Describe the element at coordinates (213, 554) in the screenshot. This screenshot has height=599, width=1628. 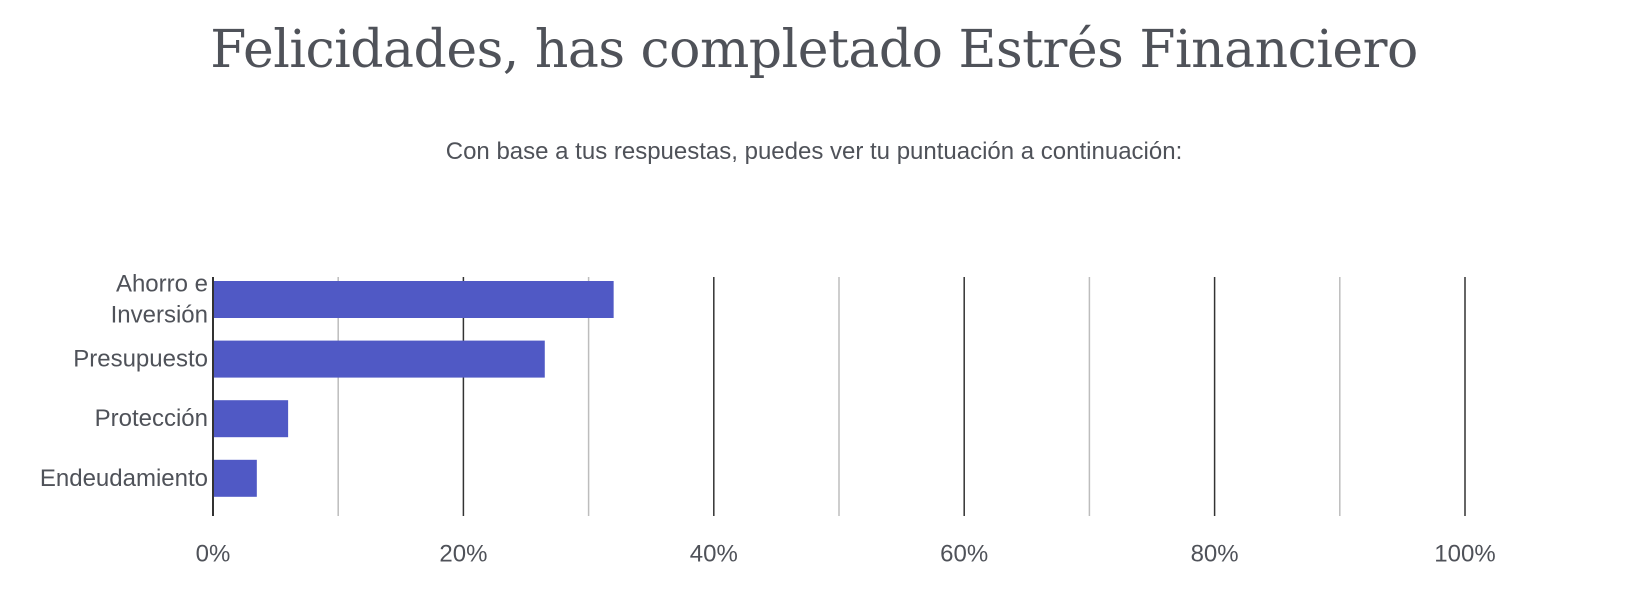
I see `x-tick-label: 0%` at that location.